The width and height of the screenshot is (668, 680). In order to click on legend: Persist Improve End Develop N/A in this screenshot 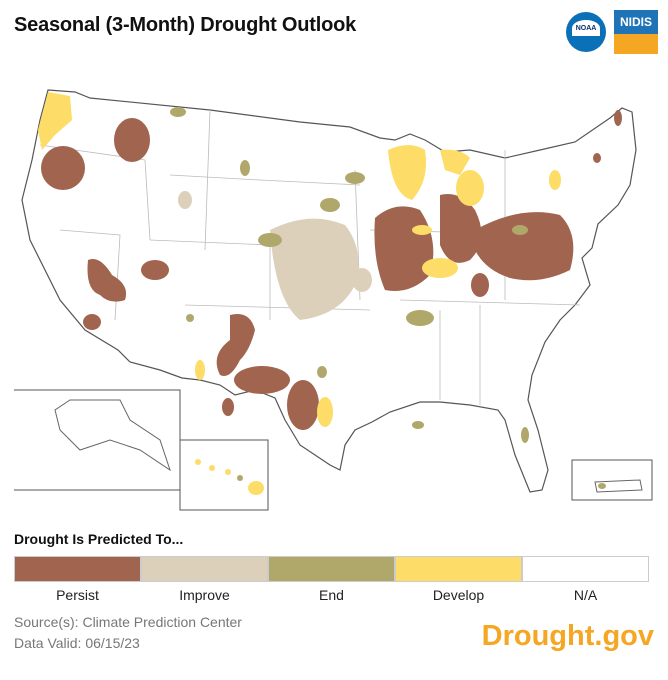, I will do `click(331, 579)`.